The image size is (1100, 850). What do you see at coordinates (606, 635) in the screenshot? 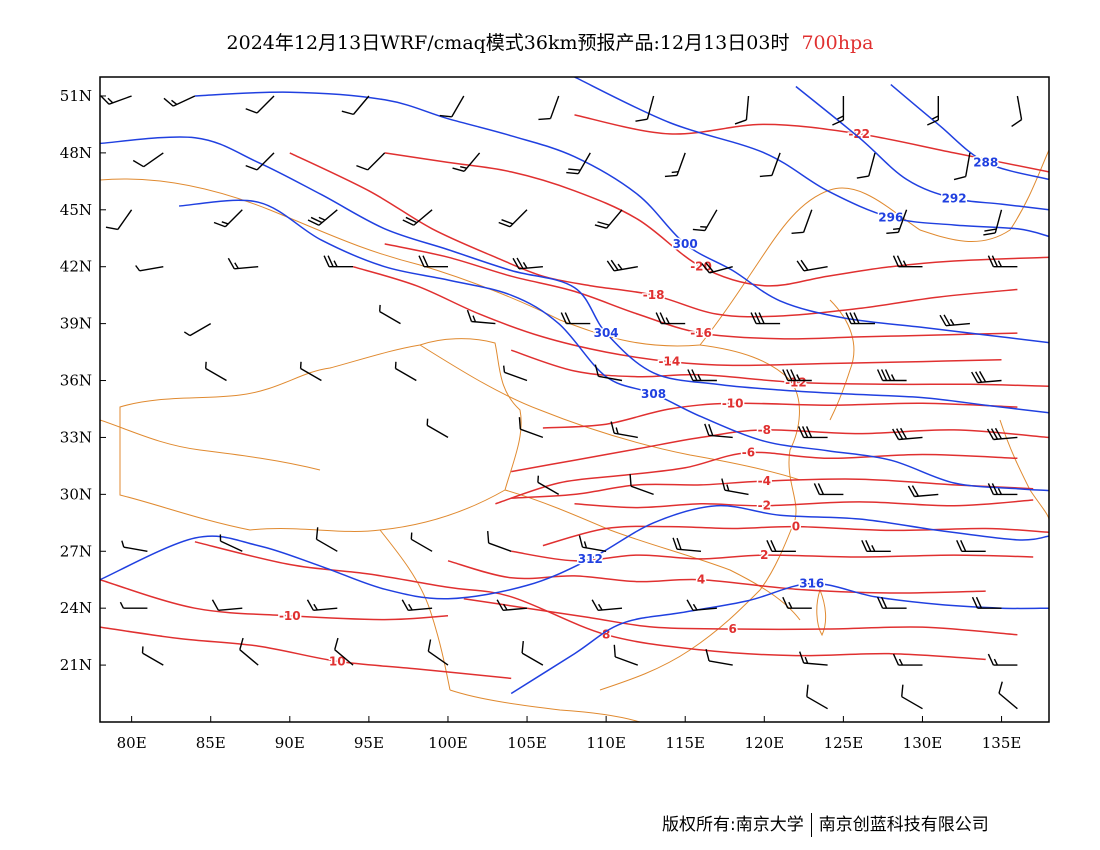
I see `temperature-contour-label: 8` at bounding box center [606, 635].